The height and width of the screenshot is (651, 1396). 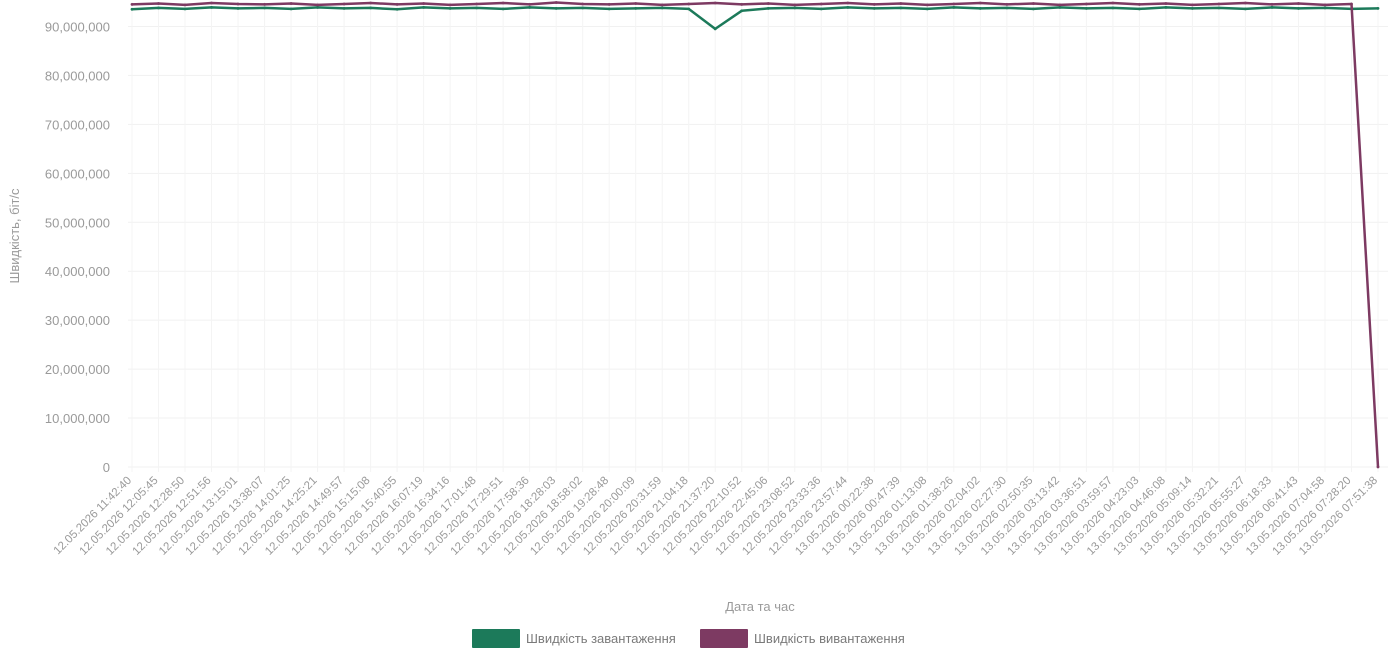 What do you see at coordinates (755, 18) in the screenshot?
I see `series-line-download` at bounding box center [755, 18].